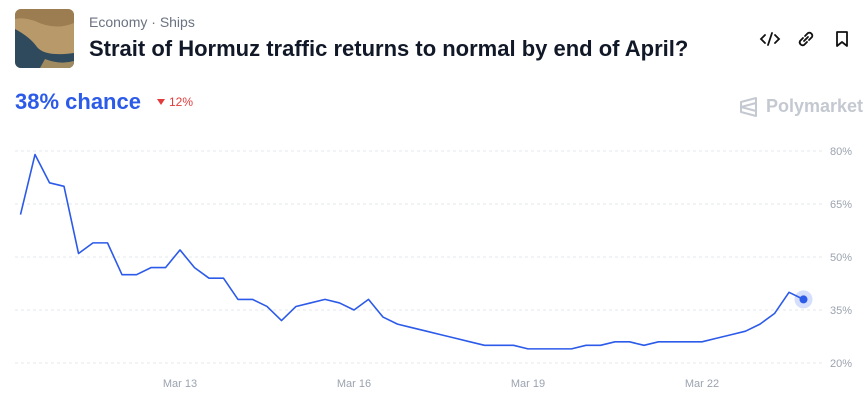 This screenshot has height=404, width=865. Describe the element at coordinates (177, 22) in the screenshot. I see `subcategory: Ships` at that location.